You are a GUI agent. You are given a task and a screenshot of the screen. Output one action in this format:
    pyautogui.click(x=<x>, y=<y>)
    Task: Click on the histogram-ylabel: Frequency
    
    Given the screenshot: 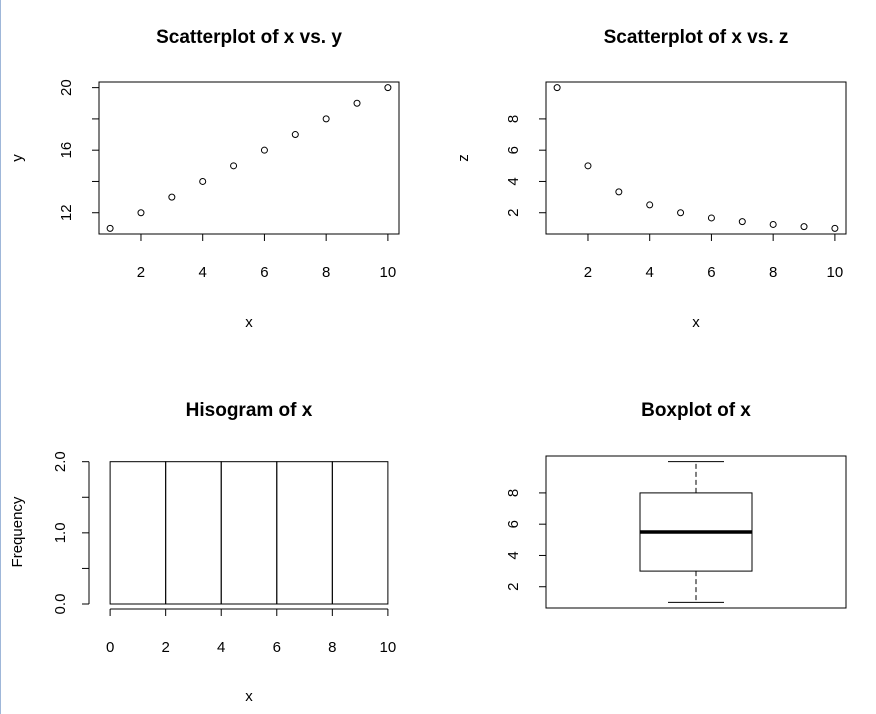 What is the action you would take?
    pyautogui.click(x=17, y=531)
    